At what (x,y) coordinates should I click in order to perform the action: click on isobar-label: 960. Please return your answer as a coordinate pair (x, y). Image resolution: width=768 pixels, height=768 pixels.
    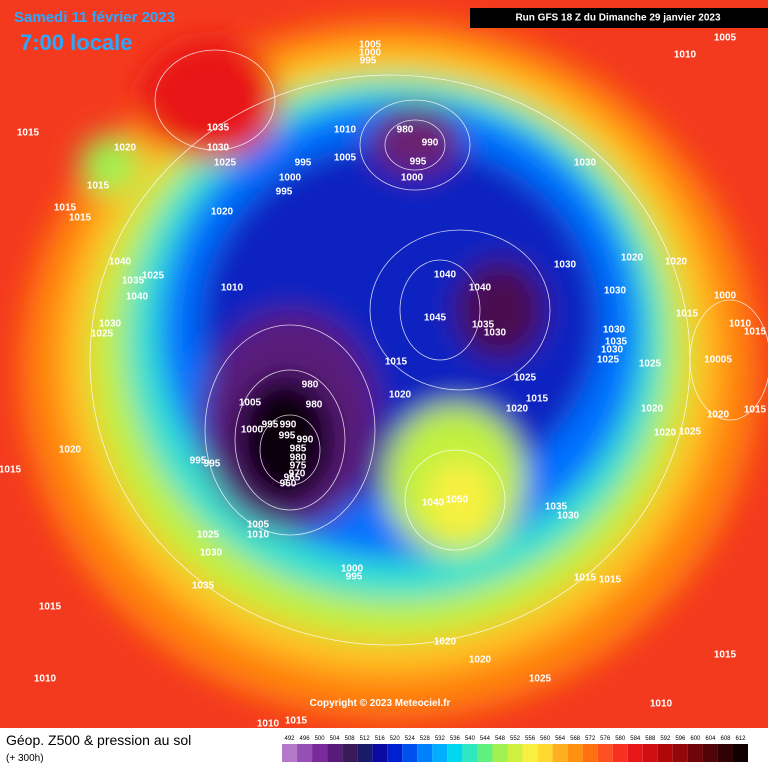
    Looking at the image, I should click on (288, 484).